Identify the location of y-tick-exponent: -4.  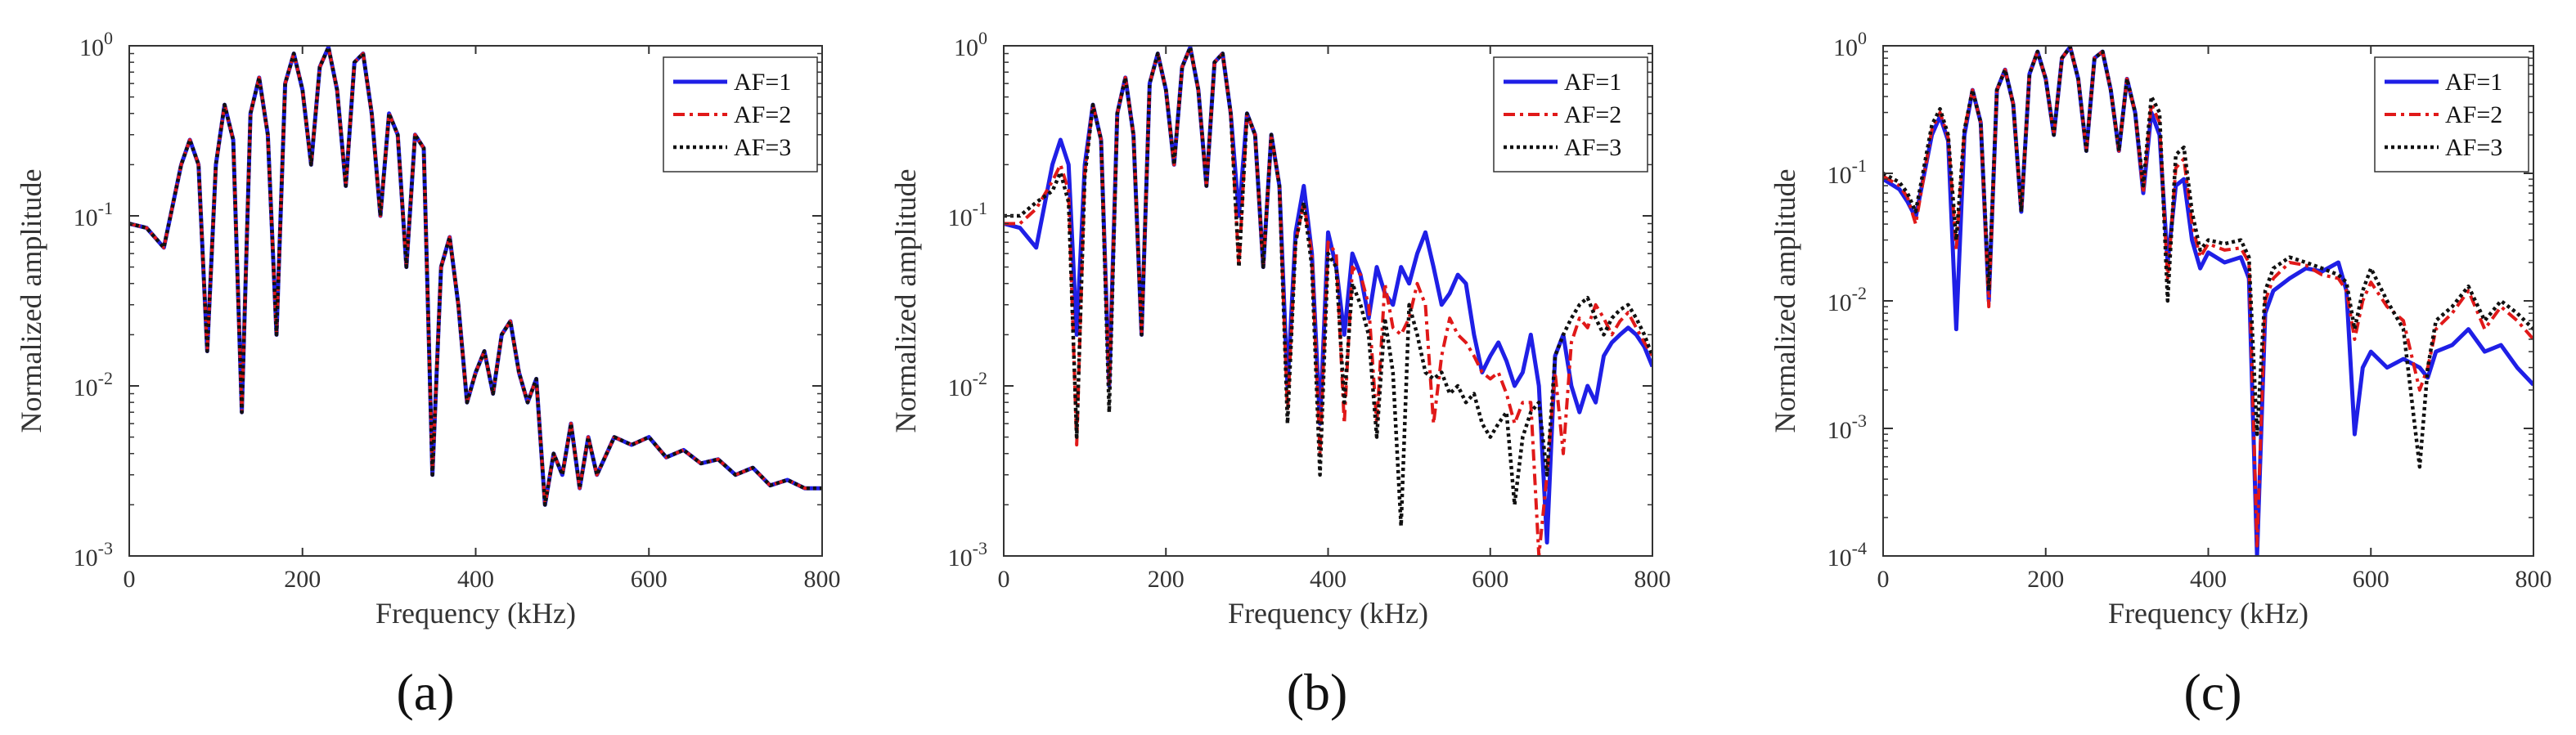
(1860, 548).